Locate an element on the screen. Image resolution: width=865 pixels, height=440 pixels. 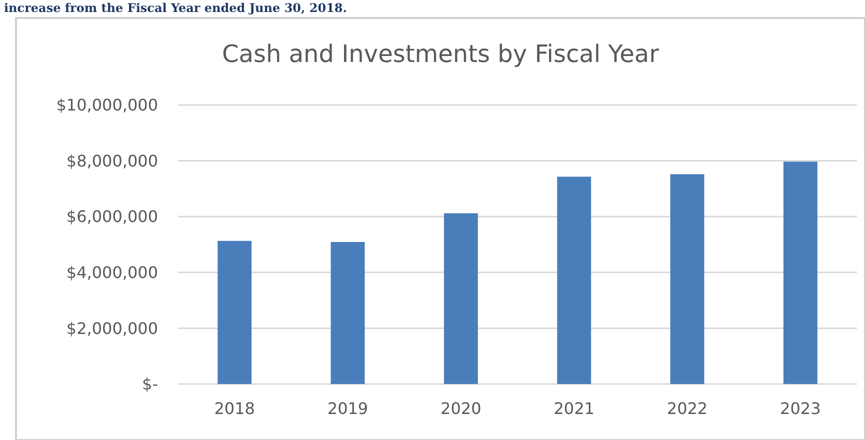
chart-title: Cash and Investments by Fiscal Year is located at coordinates (441, 54).